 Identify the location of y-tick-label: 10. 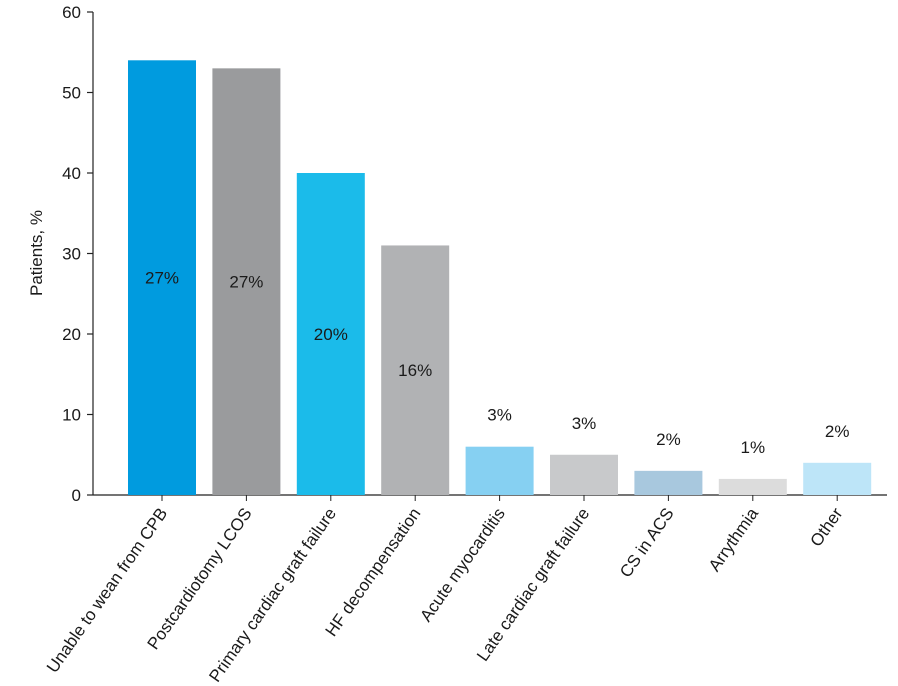
(71, 415).